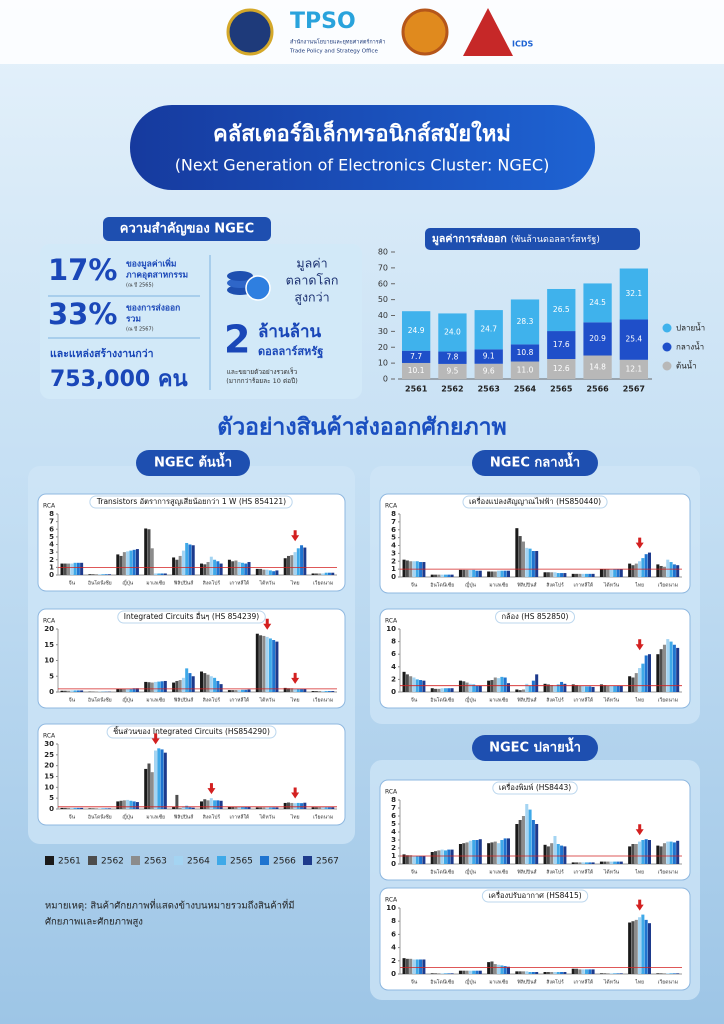 This screenshot has height=1024, width=724. I want to click on y-tick-label: 5, so click(393, 538).